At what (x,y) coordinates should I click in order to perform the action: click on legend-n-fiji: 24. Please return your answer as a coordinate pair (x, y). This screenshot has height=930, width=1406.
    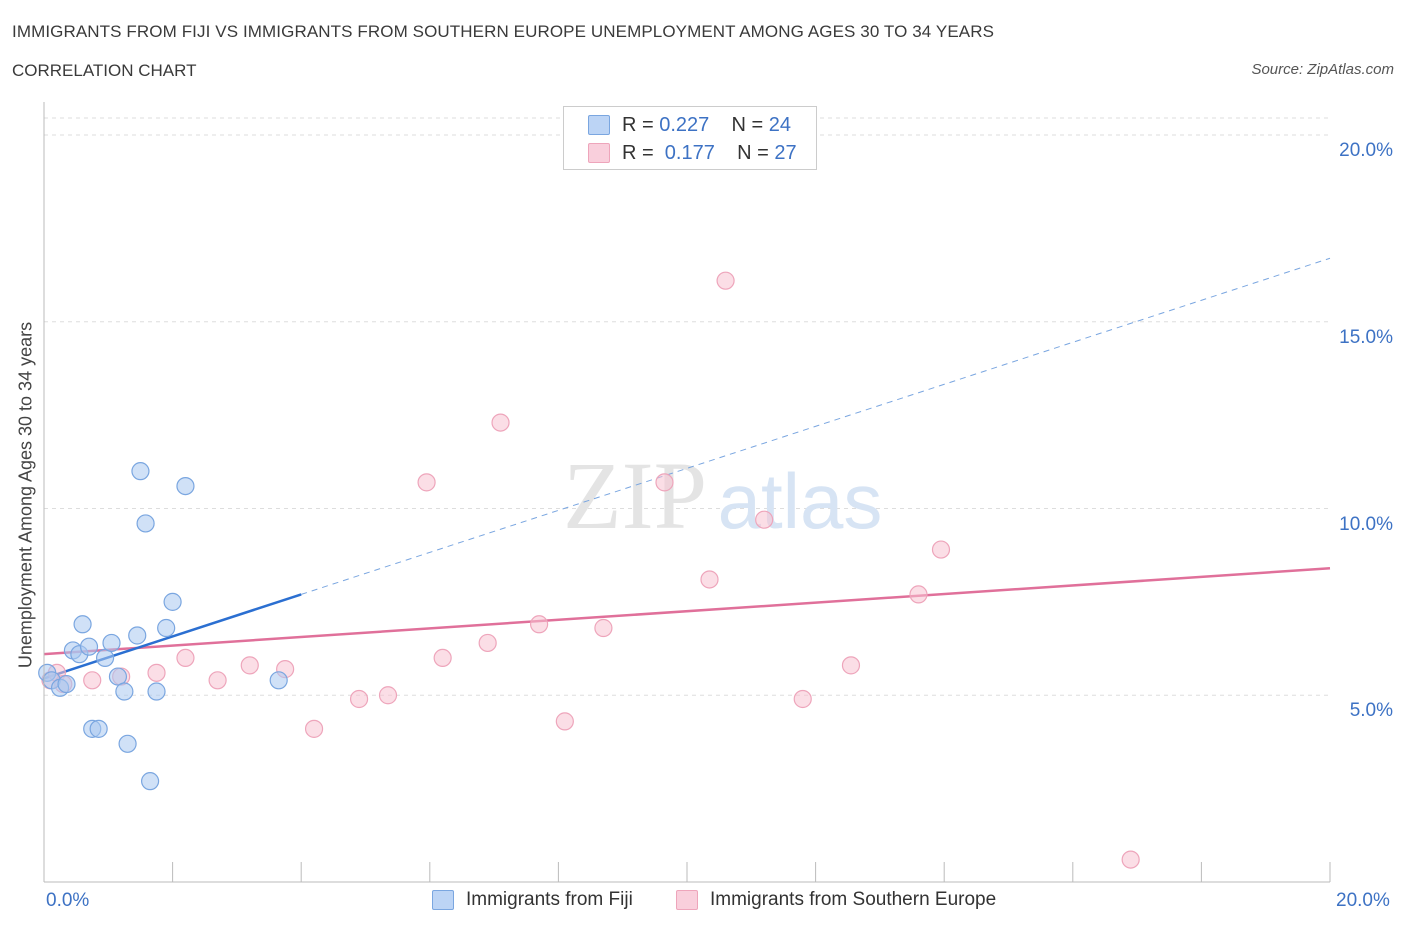
    Looking at the image, I should click on (780, 124).